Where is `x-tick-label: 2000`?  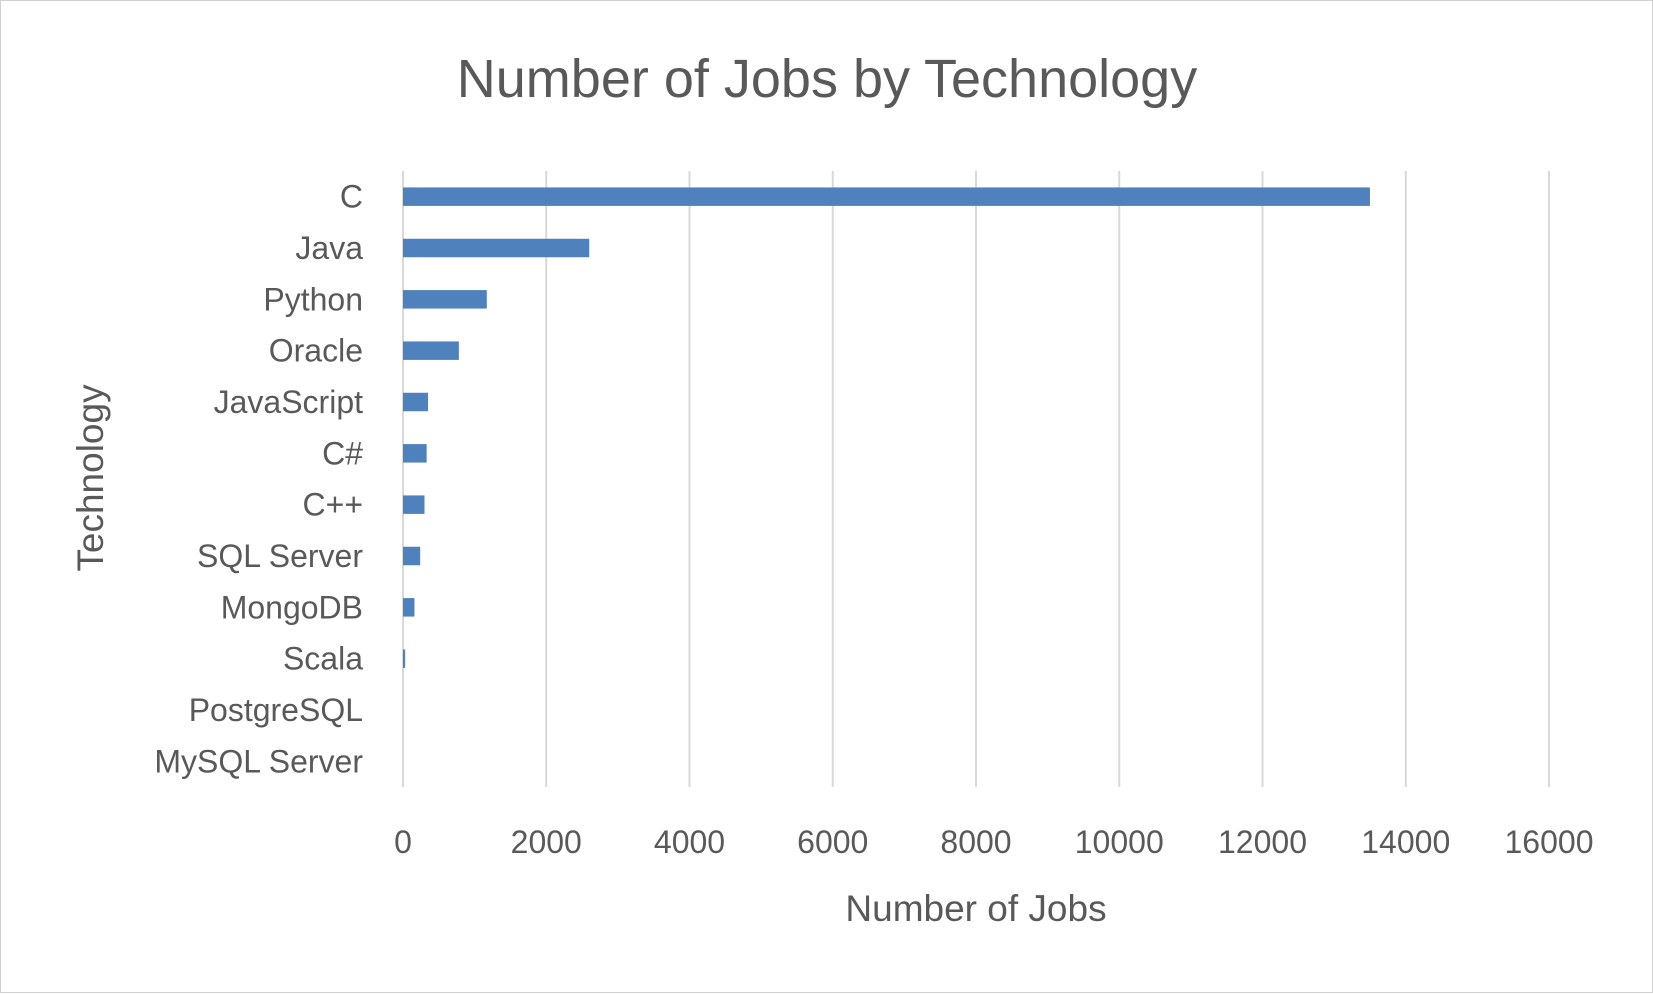
x-tick-label: 2000 is located at coordinates (546, 842).